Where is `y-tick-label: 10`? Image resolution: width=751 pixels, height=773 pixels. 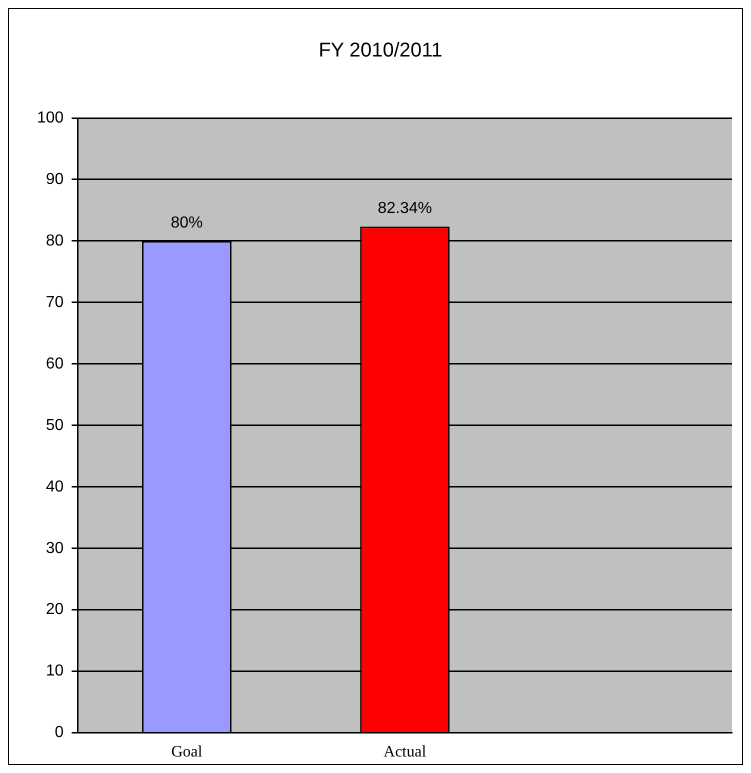 y-tick-label: 10 is located at coordinates (55, 671).